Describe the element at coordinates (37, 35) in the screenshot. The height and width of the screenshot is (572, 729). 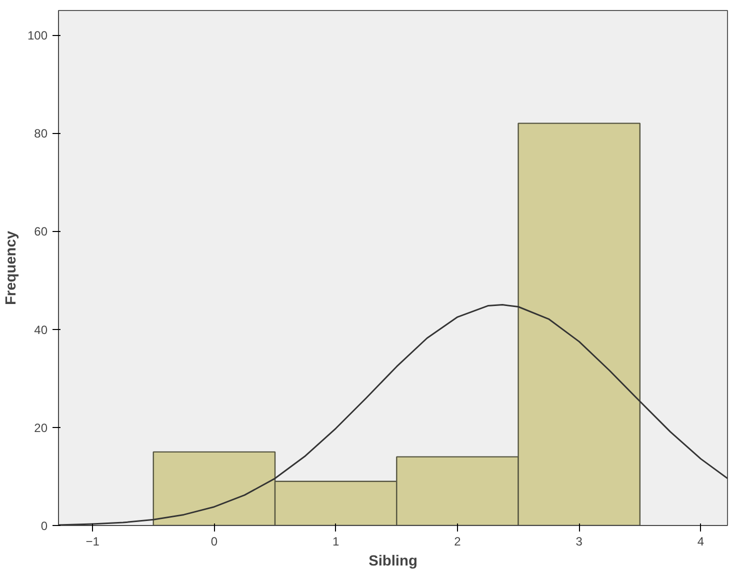
I see `y-tick-label: 100` at that location.